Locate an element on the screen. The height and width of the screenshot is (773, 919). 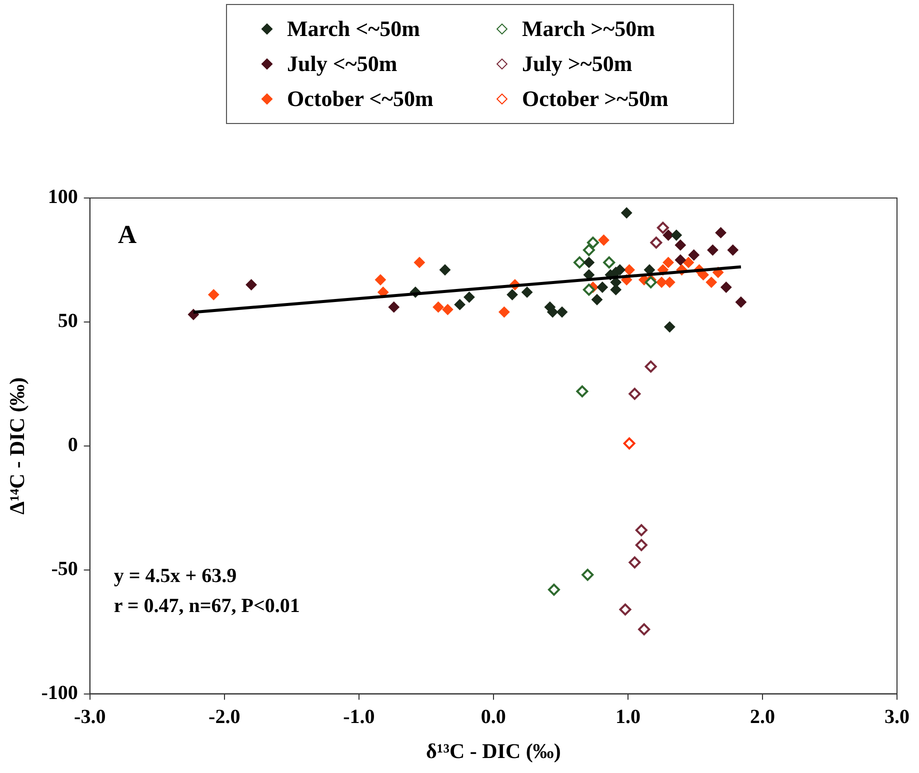
y-tick-label: -50 is located at coordinates (64, 569).